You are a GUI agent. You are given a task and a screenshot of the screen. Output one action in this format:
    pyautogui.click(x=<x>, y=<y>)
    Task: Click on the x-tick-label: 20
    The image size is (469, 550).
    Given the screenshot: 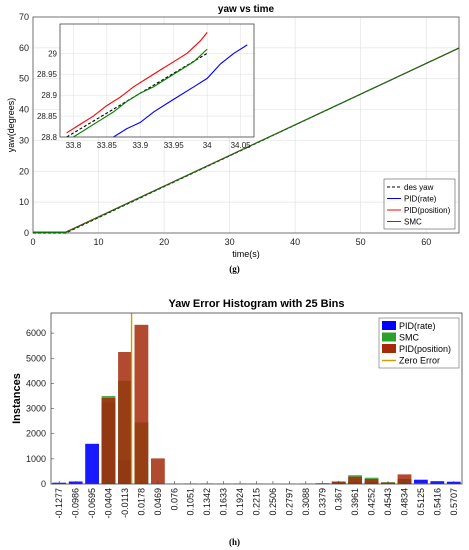 What is the action you would take?
    pyautogui.click(x=164, y=242)
    